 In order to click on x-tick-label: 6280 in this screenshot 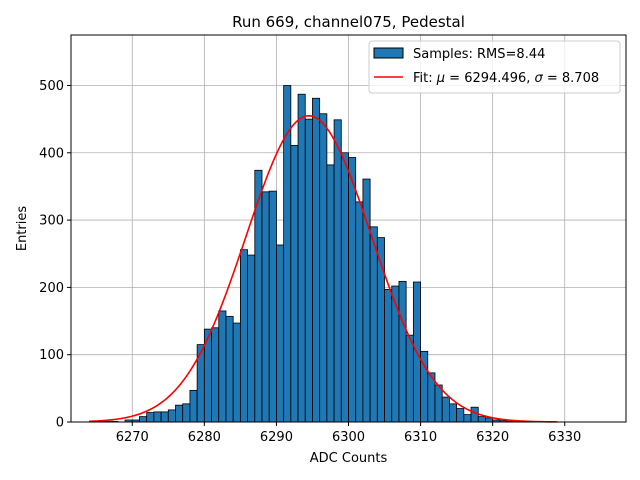, I will do `click(204, 437)`.